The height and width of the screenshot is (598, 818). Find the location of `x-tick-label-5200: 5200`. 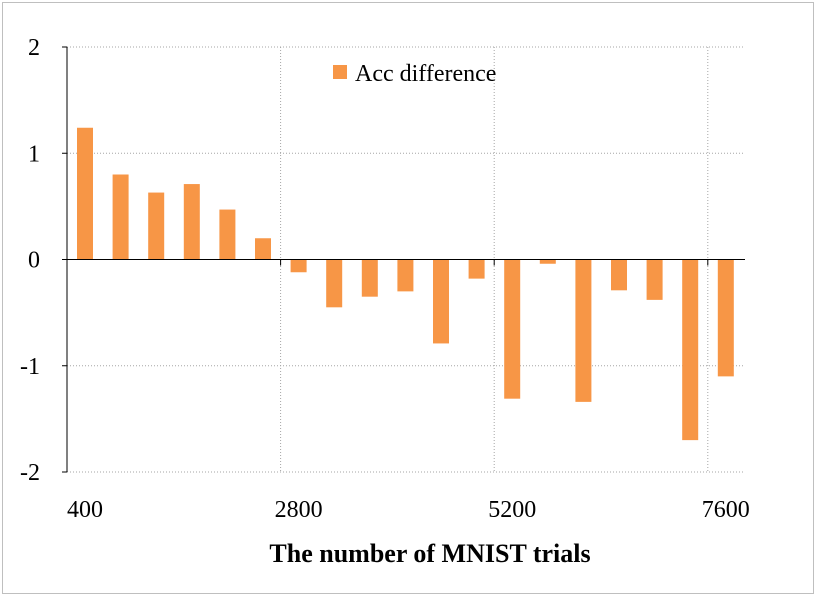

x-tick-label-5200: 5200 is located at coordinates (512, 510).